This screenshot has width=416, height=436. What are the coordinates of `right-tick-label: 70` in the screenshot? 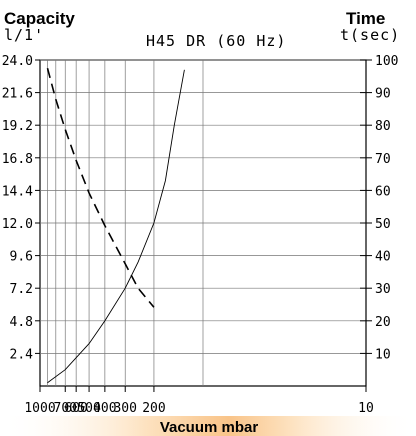 It's located at (383, 159).